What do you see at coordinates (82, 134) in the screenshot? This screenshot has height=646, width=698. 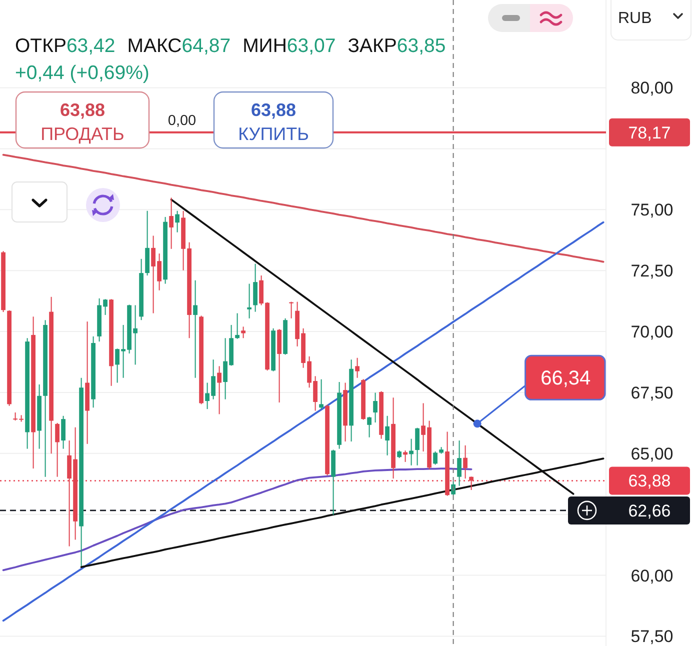 I see `annotation: ПРОДАТЬ` at bounding box center [82, 134].